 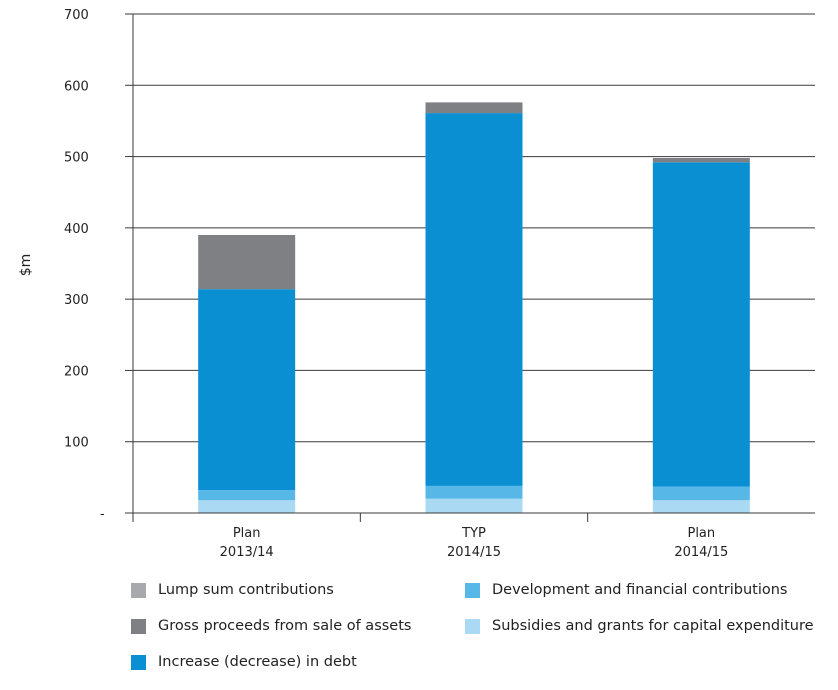 I want to click on y-tick-label: -, so click(x=102, y=514).